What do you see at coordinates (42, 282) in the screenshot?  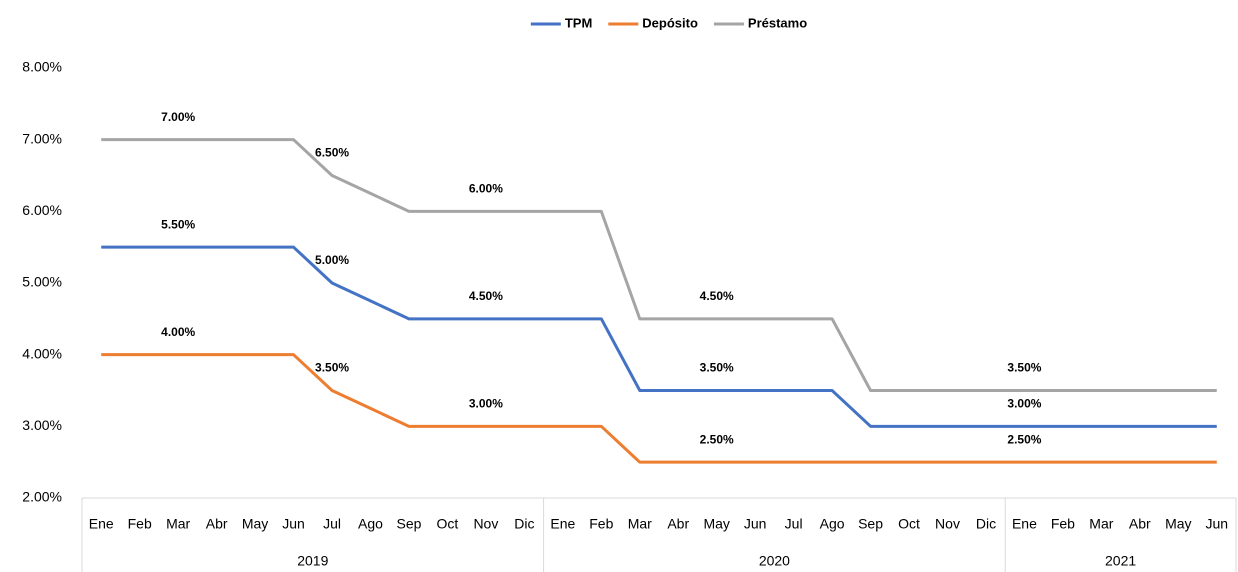 I see `y-tick-label: 5.00%` at bounding box center [42, 282].